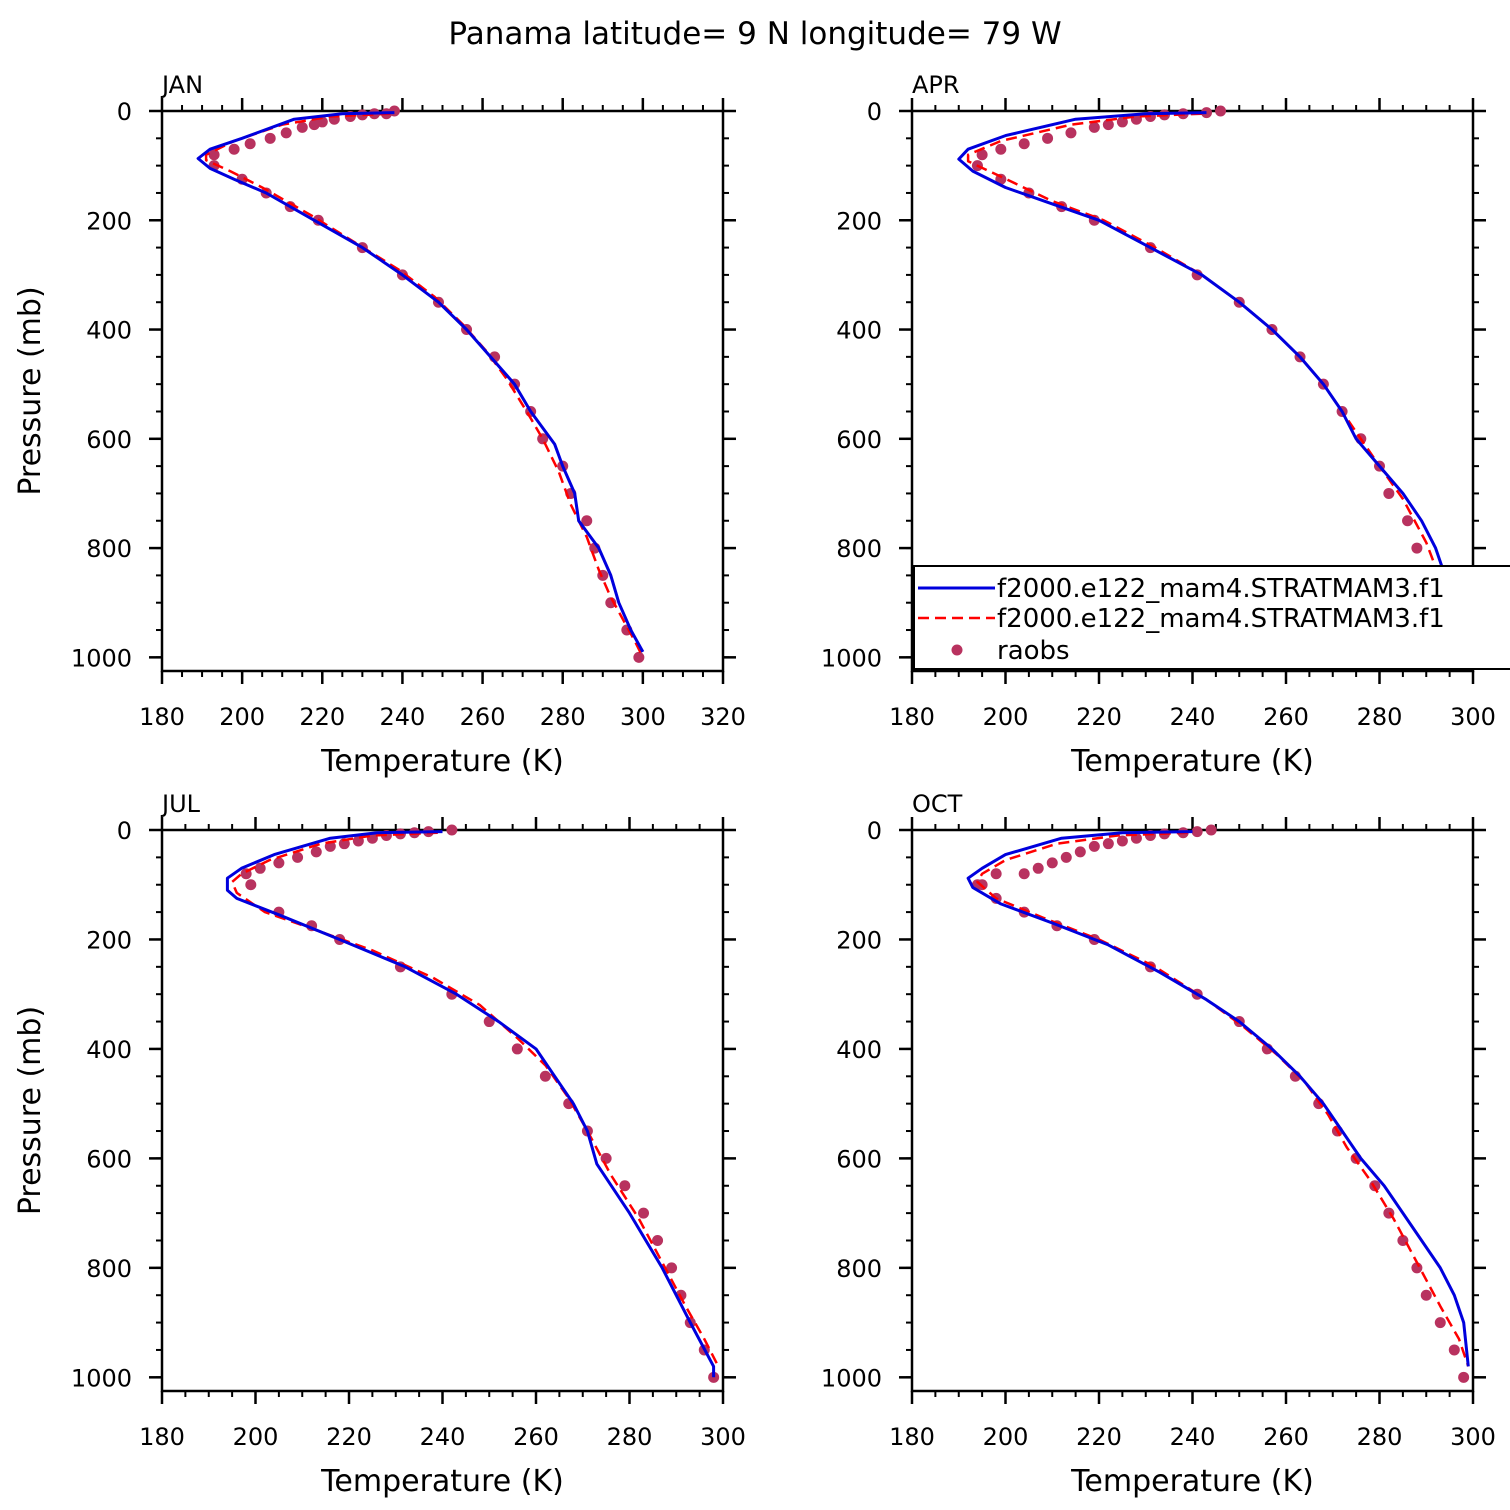  What do you see at coordinates (180, 804) in the screenshot?
I see `panel-label: JUL` at bounding box center [180, 804].